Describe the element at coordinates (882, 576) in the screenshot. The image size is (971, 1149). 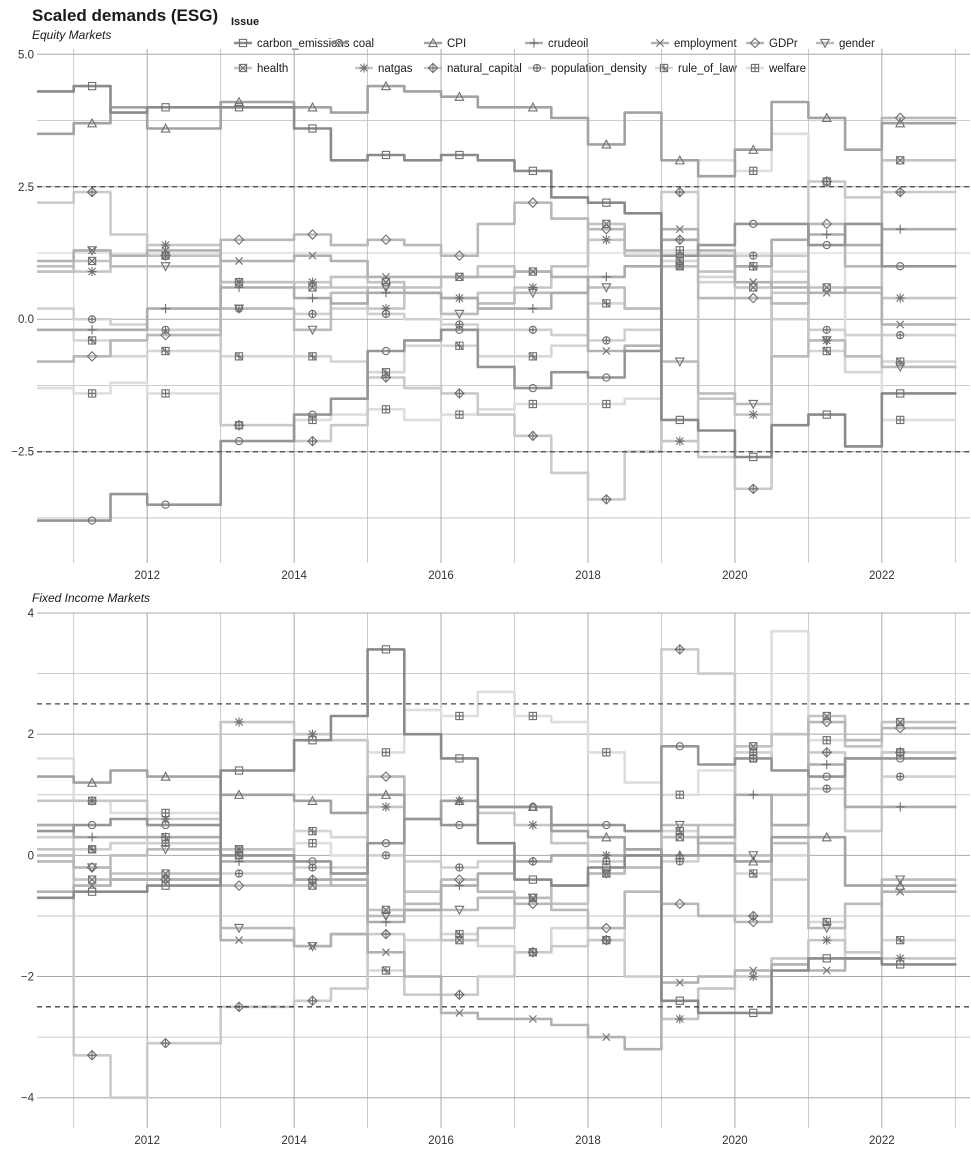
I see `x-tick-label: 2022` at that location.